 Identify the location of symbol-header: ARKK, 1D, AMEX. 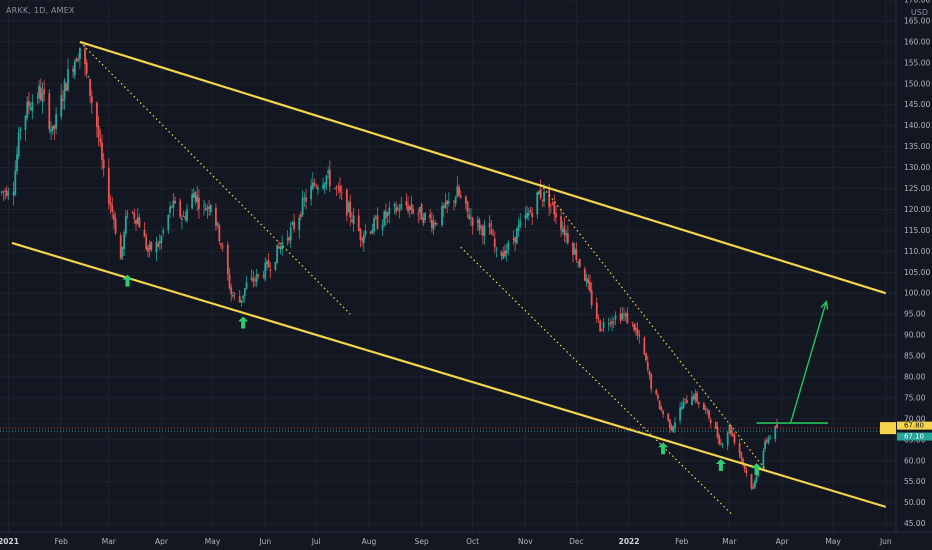
(40, 10).